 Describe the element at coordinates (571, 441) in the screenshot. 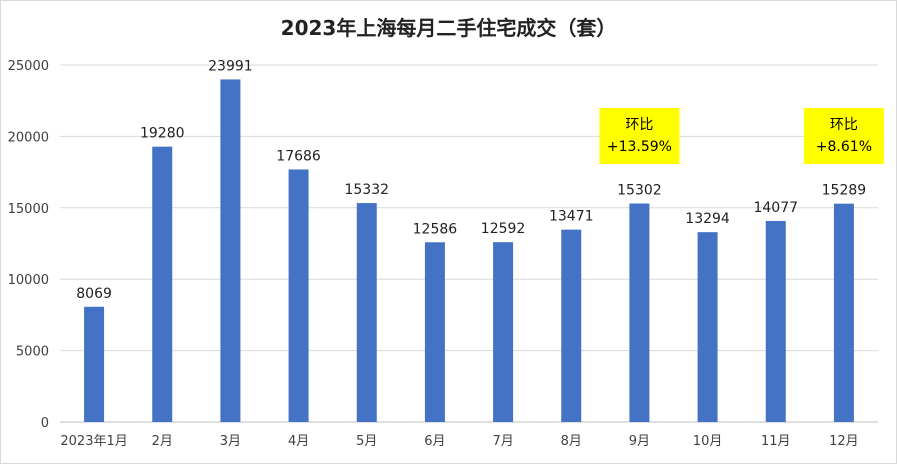

I see `x-tick-label: 8月` at that location.